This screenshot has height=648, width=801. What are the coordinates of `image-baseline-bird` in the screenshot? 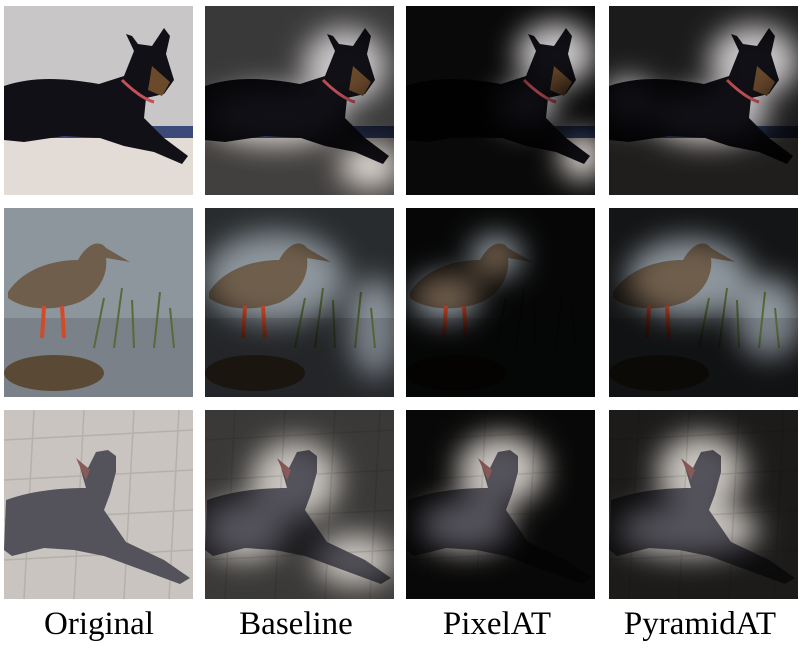 It's located at (299, 302).